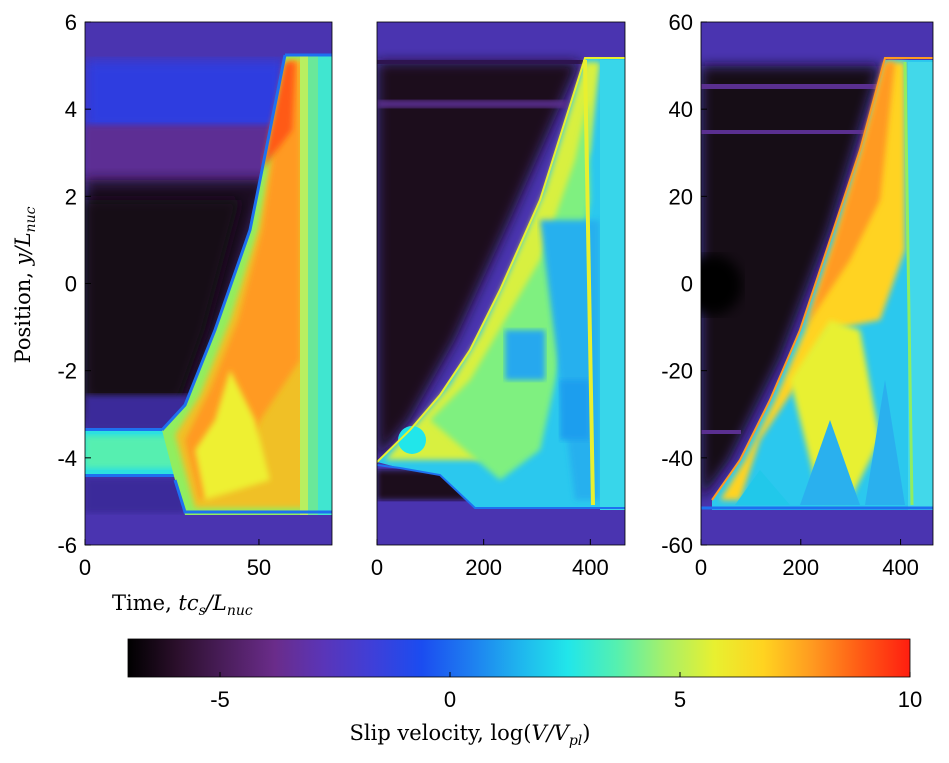 This screenshot has height=763, width=949. I want to click on y-tick-label: -20, so click(677, 371).